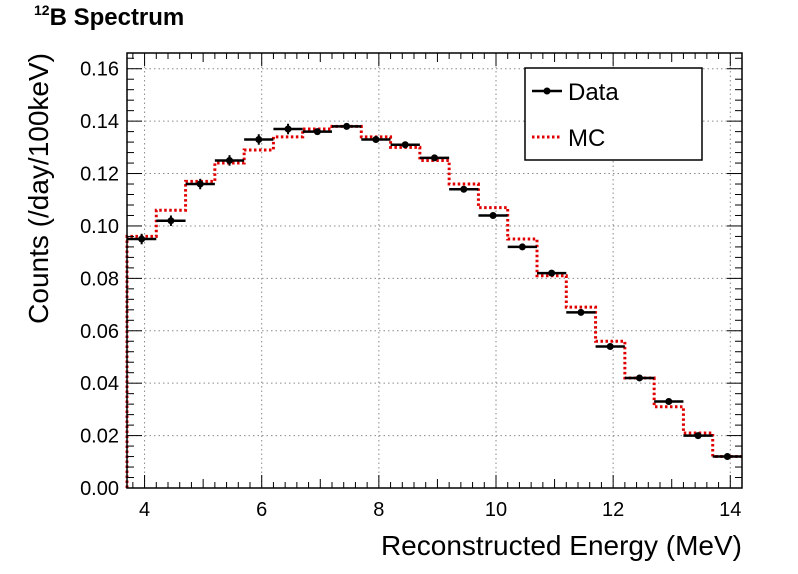 This screenshot has height=574, width=798. I want to click on title-superscript: 12, so click(42, 10).